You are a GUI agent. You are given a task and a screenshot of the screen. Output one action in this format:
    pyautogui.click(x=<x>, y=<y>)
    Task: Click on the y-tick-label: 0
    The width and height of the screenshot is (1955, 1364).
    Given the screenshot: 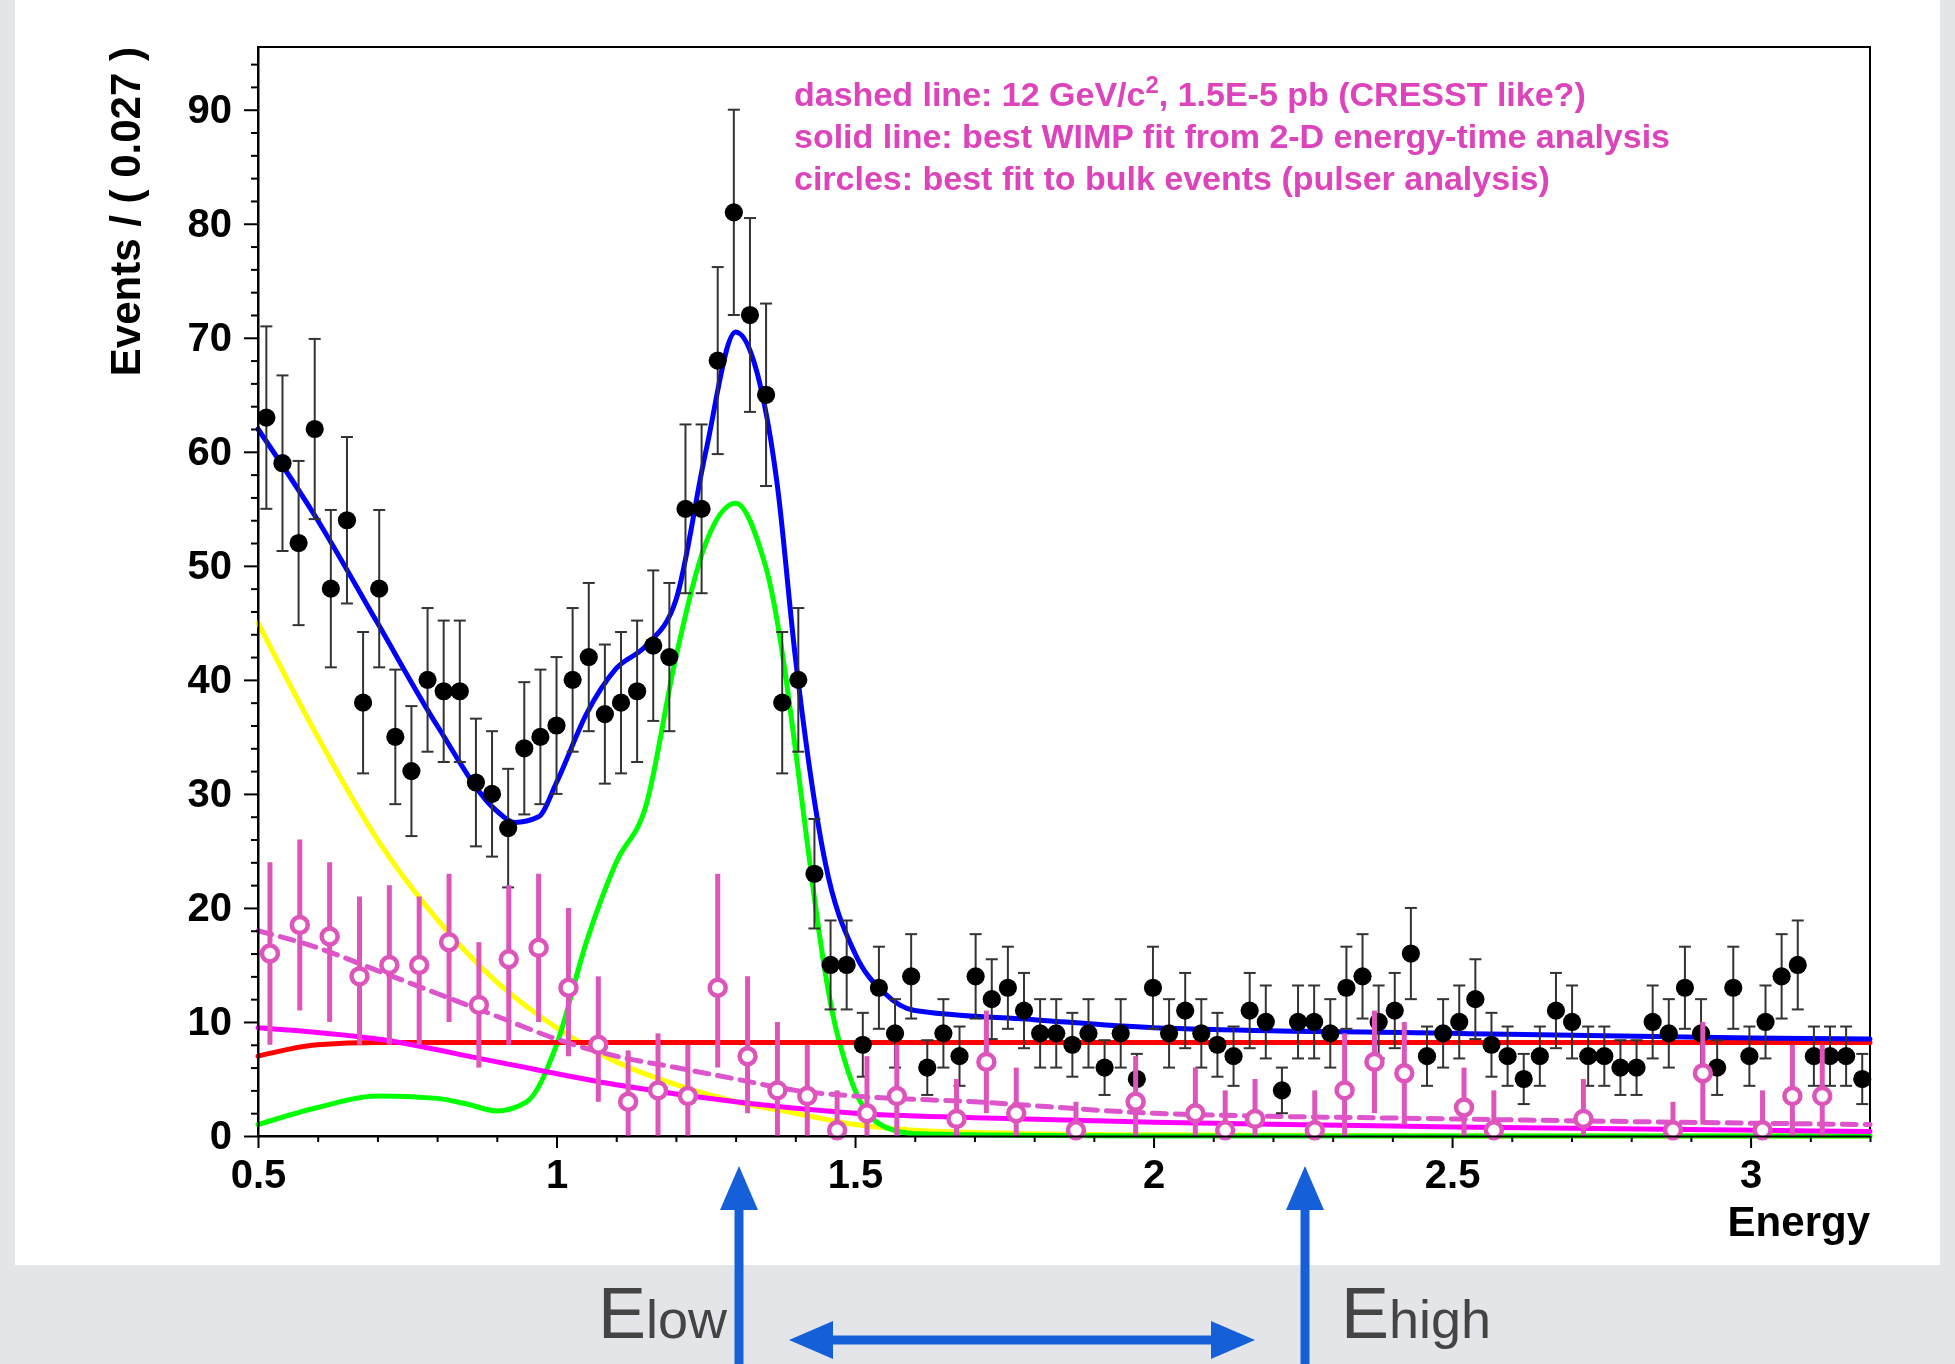 What is the action you would take?
    pyautogui.click(x=220, y=1135)
    